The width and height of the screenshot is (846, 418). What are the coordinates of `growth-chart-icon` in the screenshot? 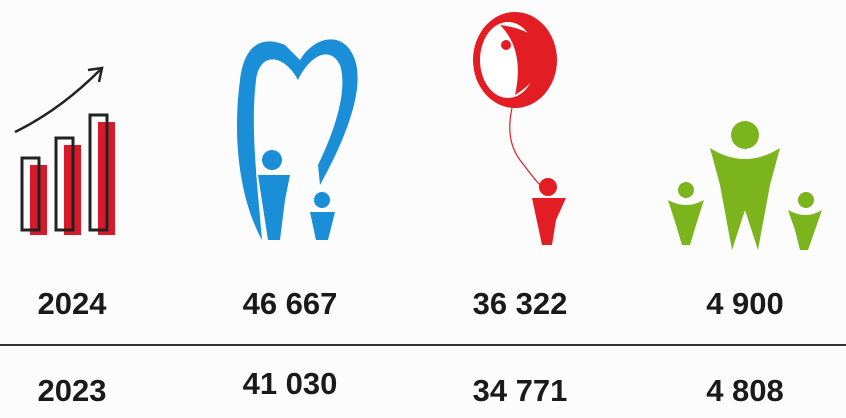 It's located at (64, 150).